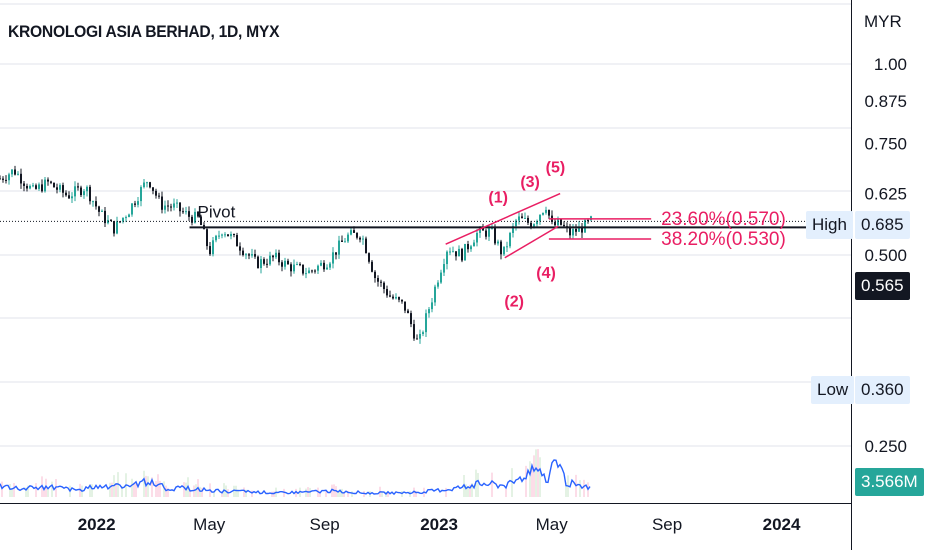 This screenshot has height=550, width=932. What do you see at coordinates (882, 225) in the screenshot?
I see `high-value: 0.685` at bounding box center [882, 225].